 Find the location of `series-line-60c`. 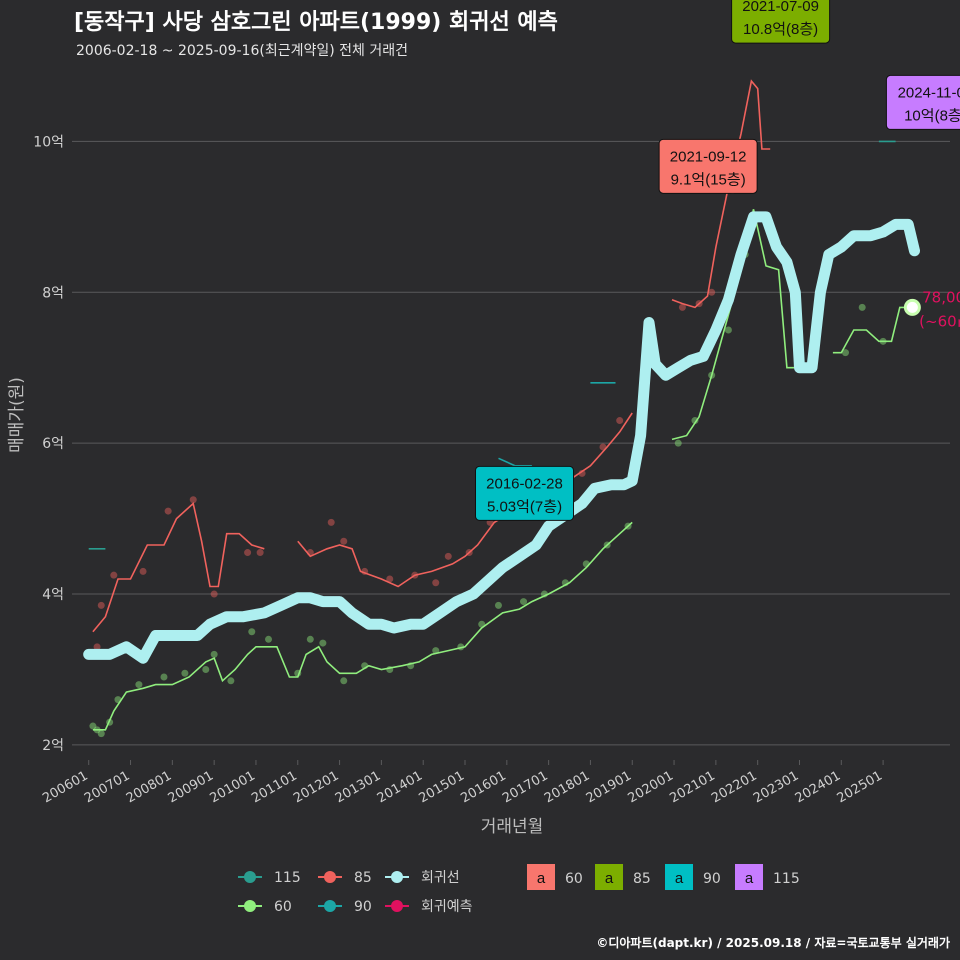

series-line-60c is located at coordinates (870, 330).